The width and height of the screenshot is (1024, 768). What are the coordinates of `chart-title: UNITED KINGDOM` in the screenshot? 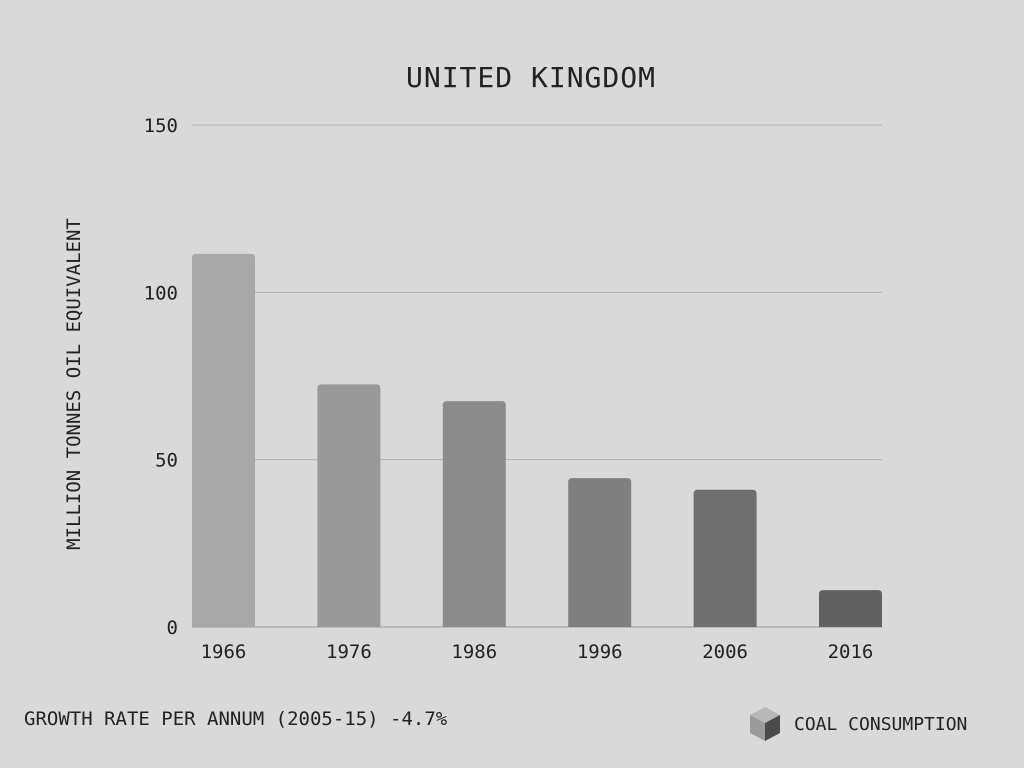 It's located at (531, 77).